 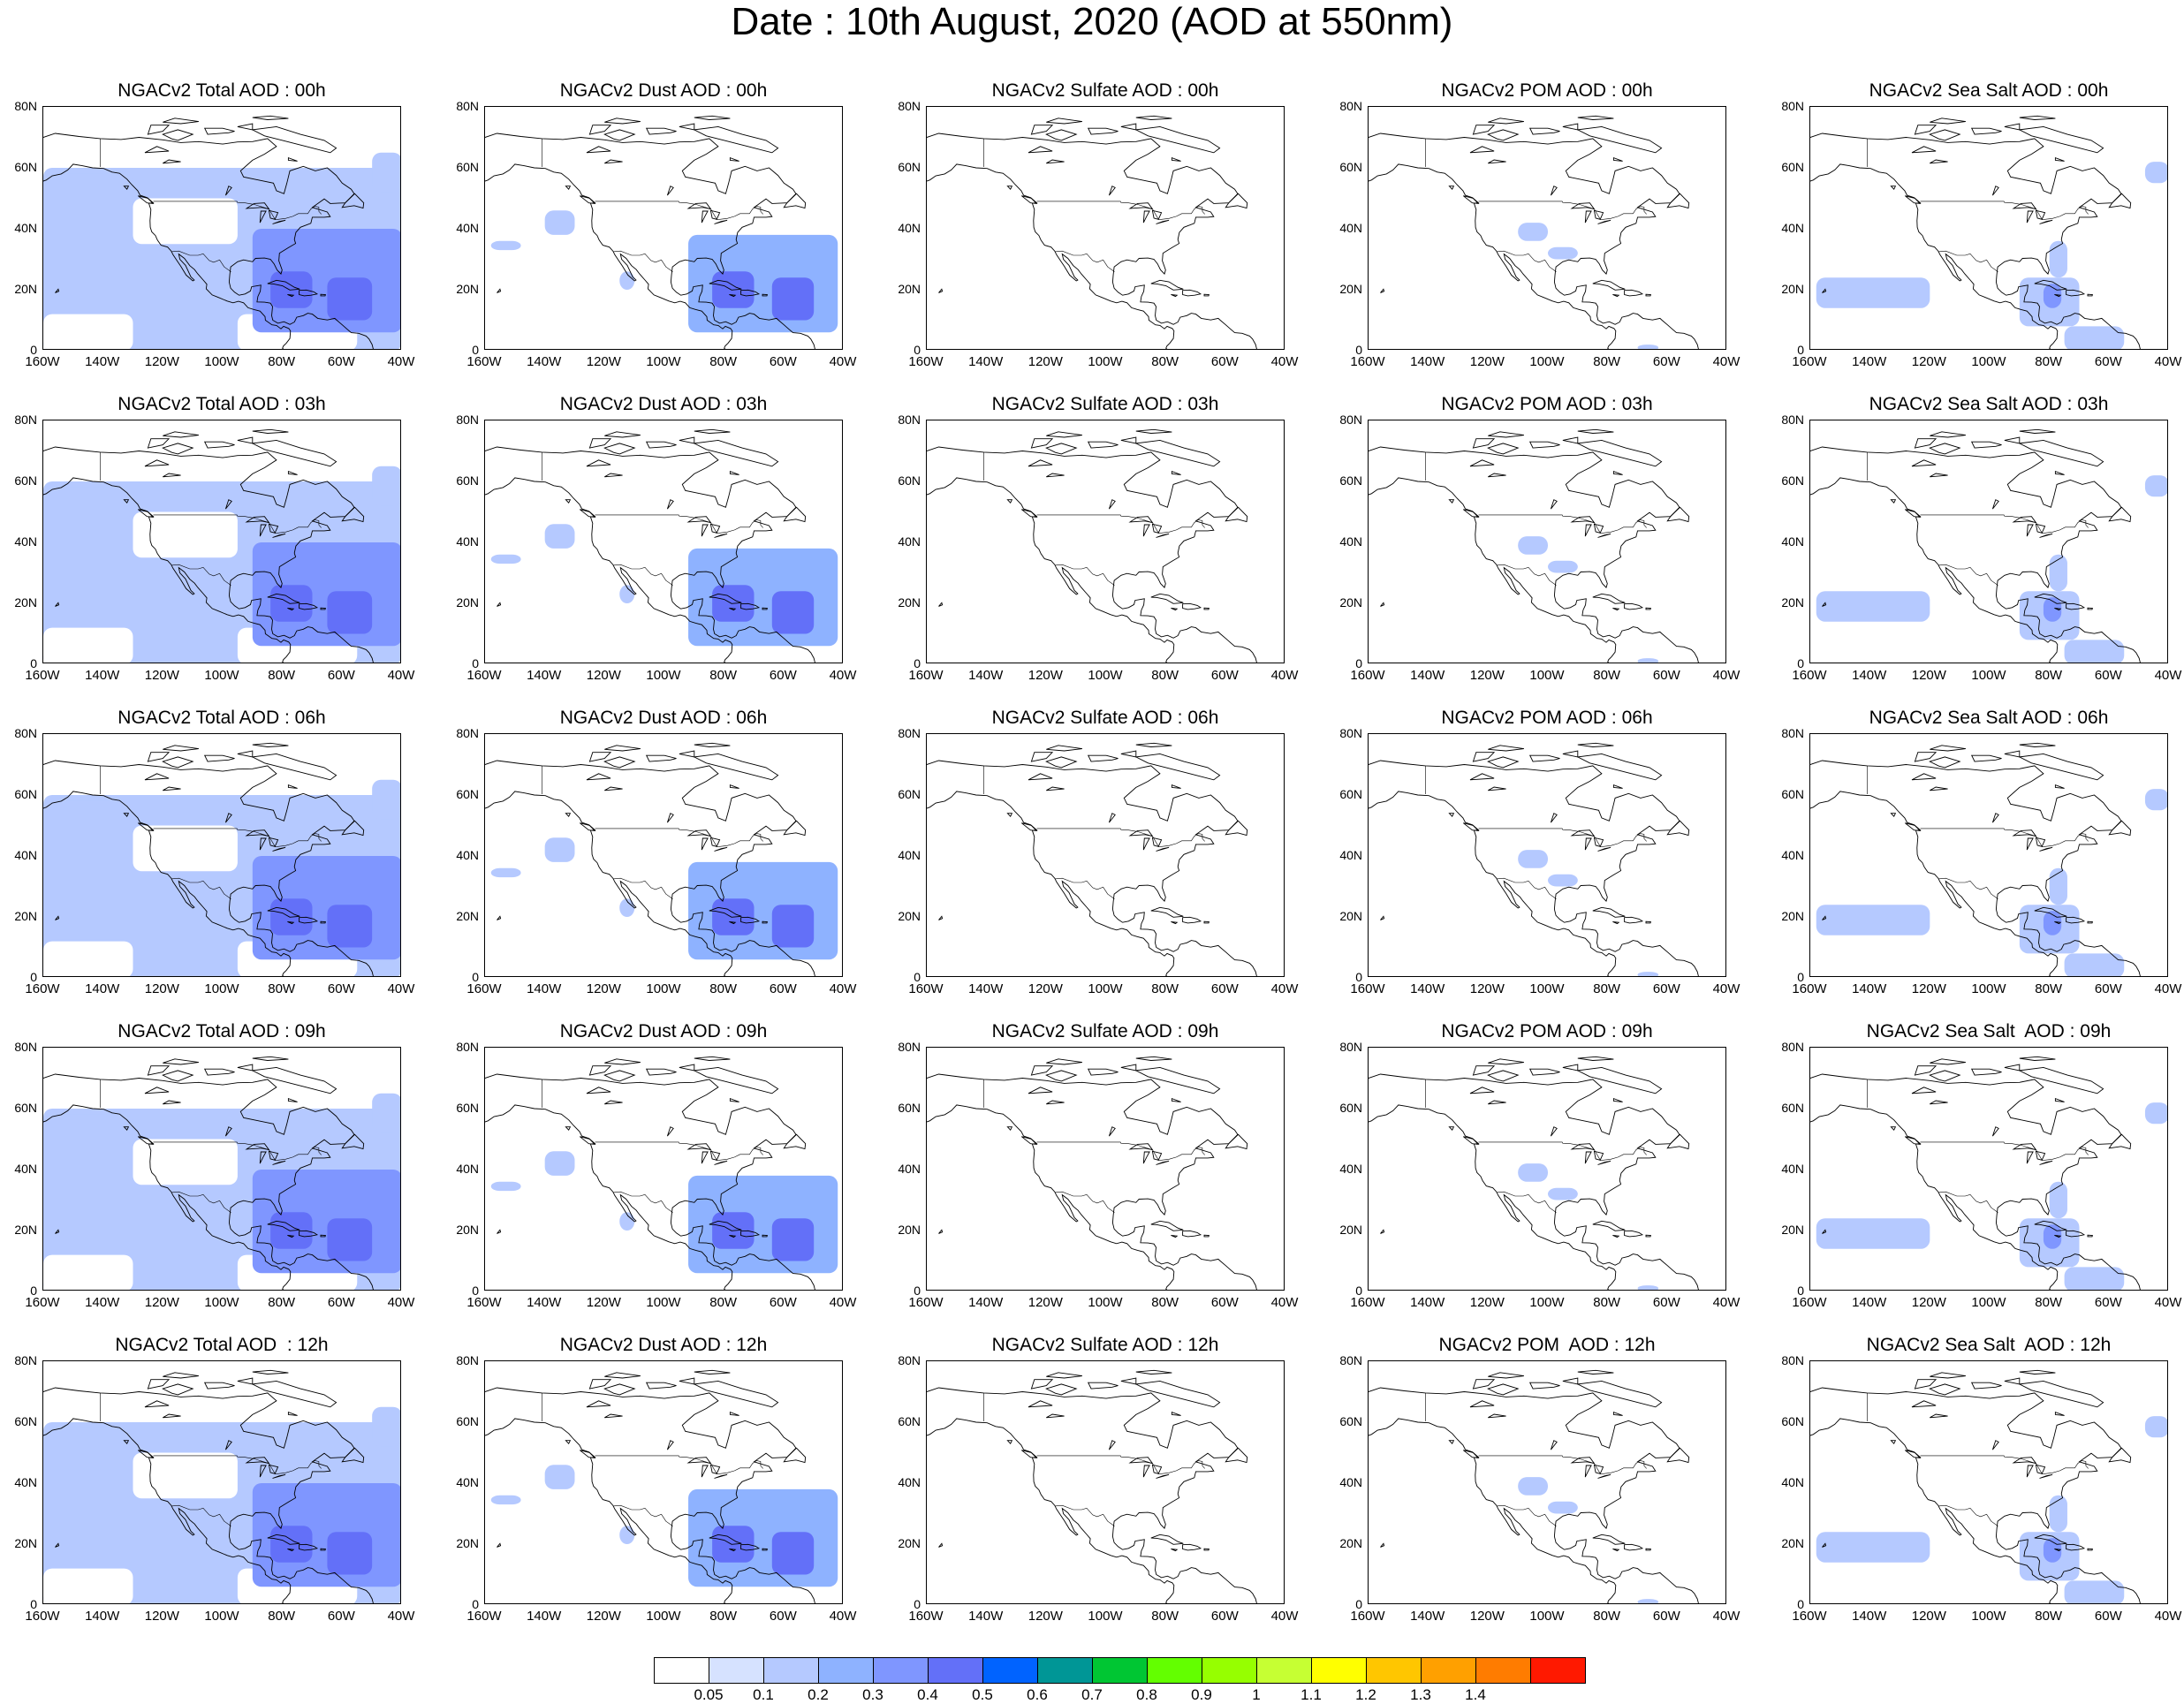 What do you see at coordinates (1092, 1694) in the screenshot?
I see `colorbar-label: 0.7` at bounding box center [1092, 1694].